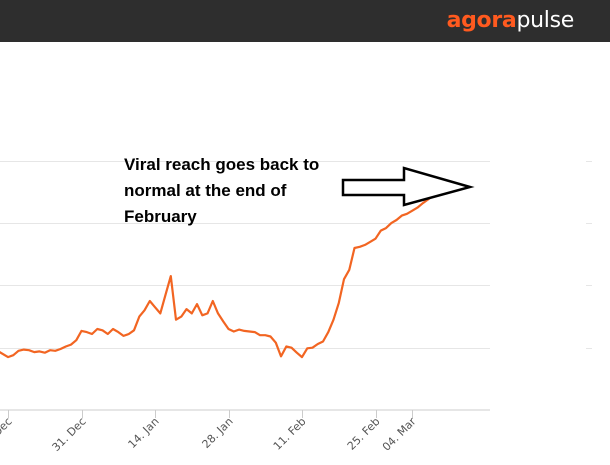 This screenshot has width=610, height=465. What do you see at coordinates (69, 434) in the screenshot?
I see `x-tick-label: 31. Dec` at bounding box center [69, 434].